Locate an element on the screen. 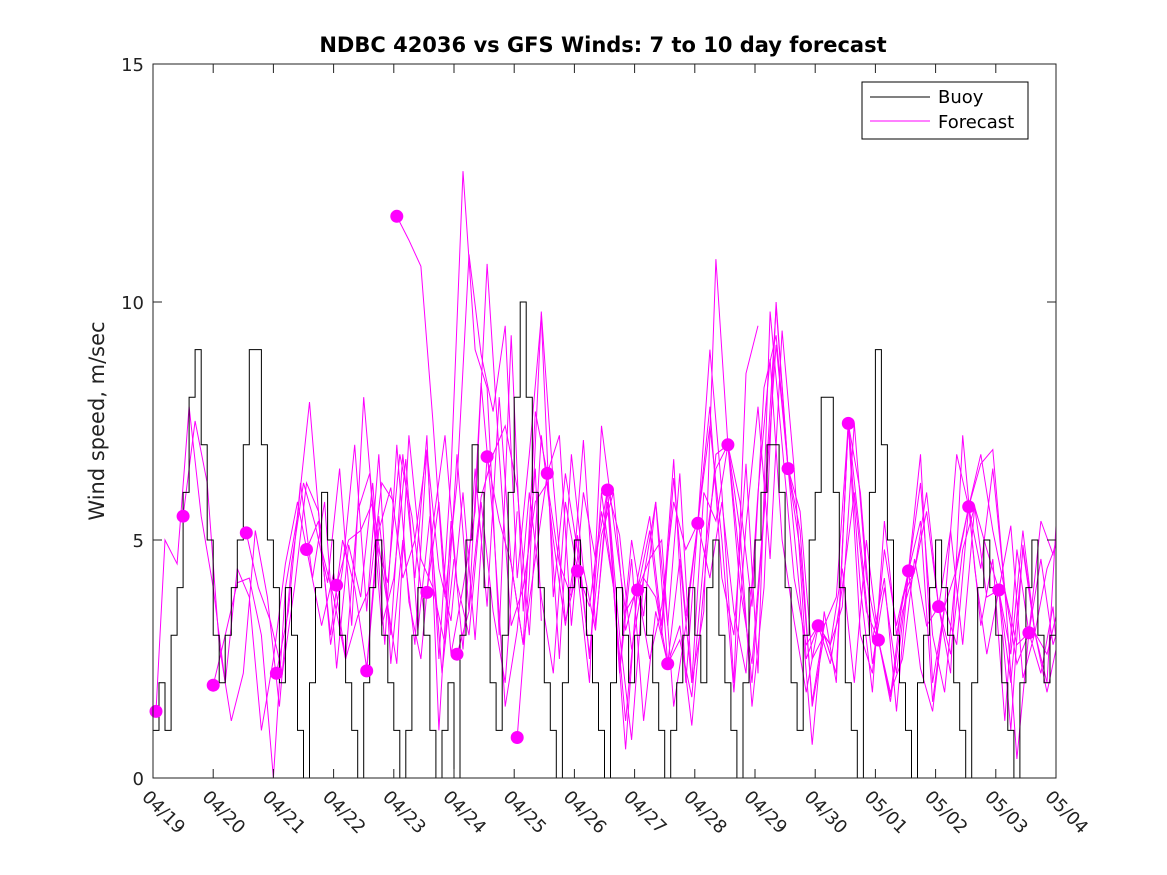 Image resolution: width=1167 pixels, height=875 pixels. y-tick-label: 15 is located at coordinates (132, 65).